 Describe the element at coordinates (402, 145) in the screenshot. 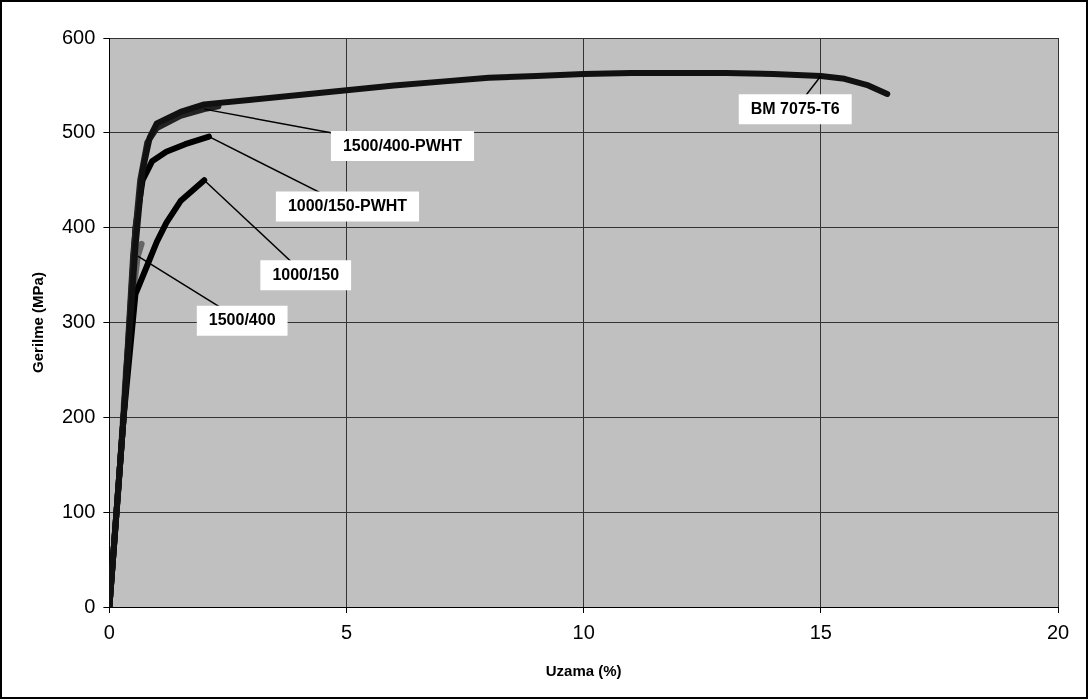

I see `text: 1500/400-PWHT` at that location.